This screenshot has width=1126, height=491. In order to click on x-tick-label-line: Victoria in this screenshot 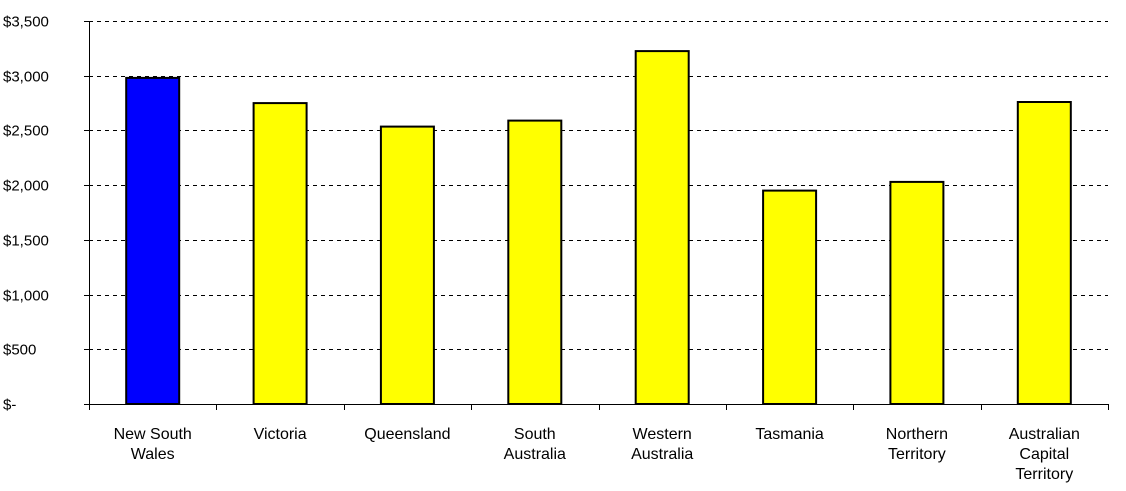, I will do `click(280, 434)`.